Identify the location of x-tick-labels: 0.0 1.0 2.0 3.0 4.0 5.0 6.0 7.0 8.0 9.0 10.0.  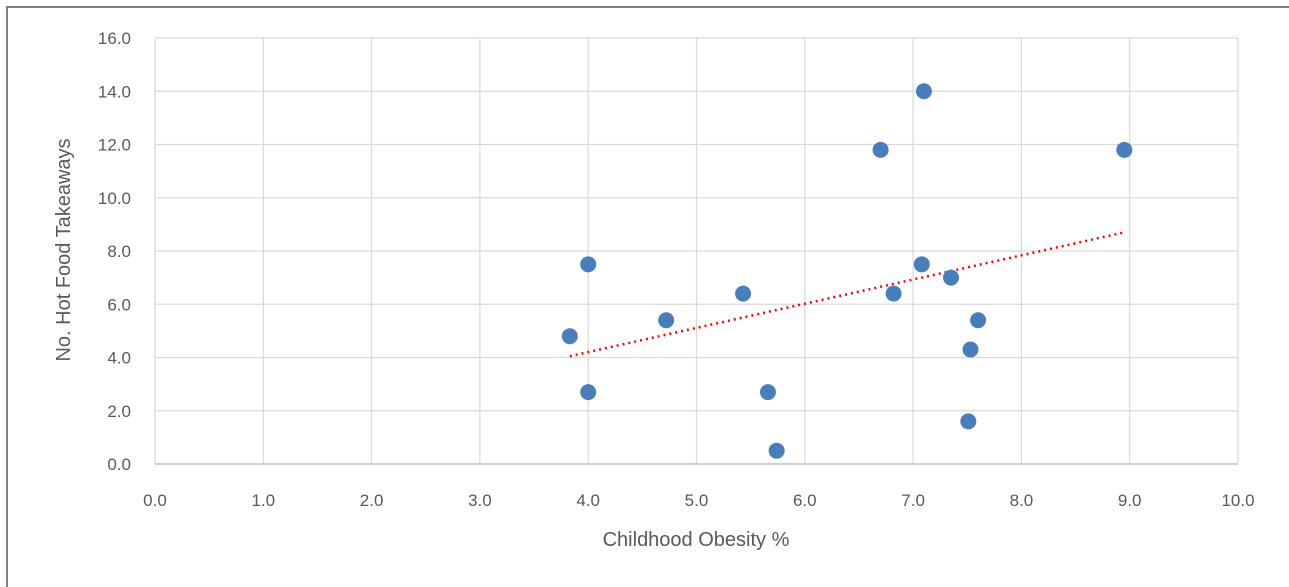
(698, 500).